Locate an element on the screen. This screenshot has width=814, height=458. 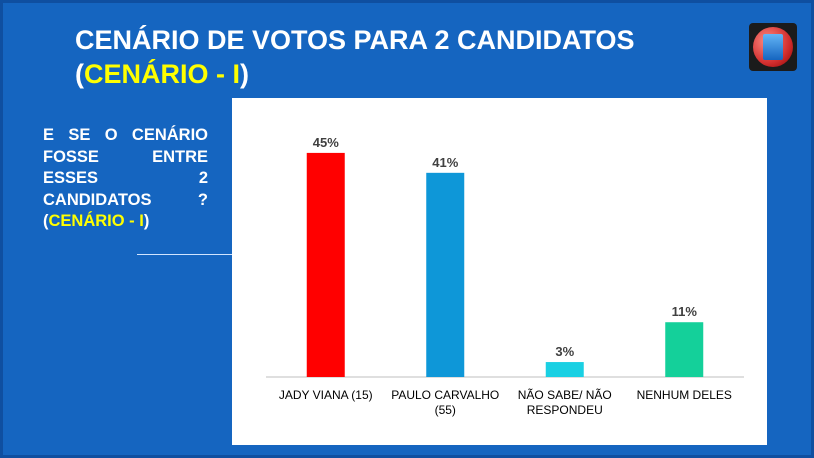
question-line-4: CANDIDATOS ? is located at coordinates (125, 199).